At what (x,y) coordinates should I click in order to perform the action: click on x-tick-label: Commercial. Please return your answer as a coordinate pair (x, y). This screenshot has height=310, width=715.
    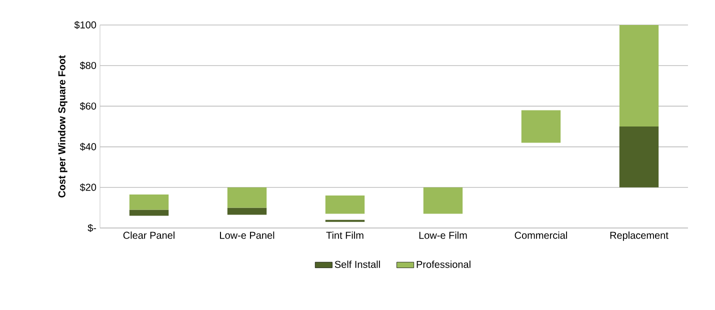
    Looking at the image, I should click on (540, 235).